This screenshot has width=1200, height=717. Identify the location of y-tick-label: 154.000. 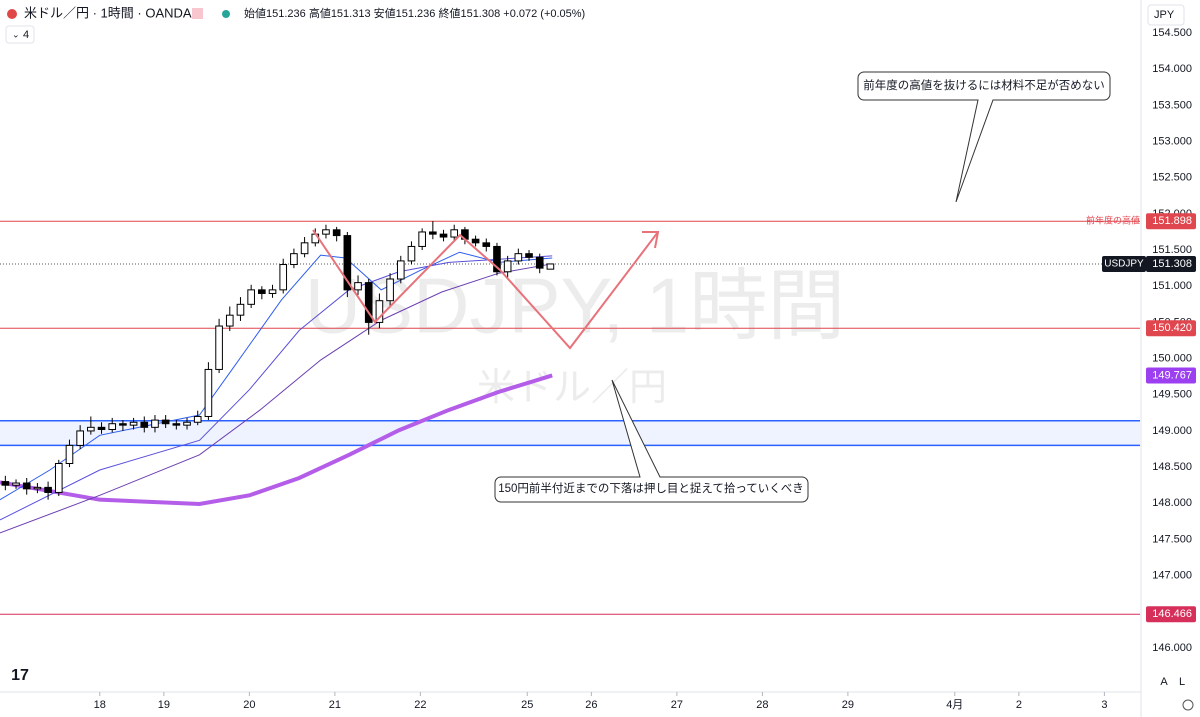
(1172, 69).